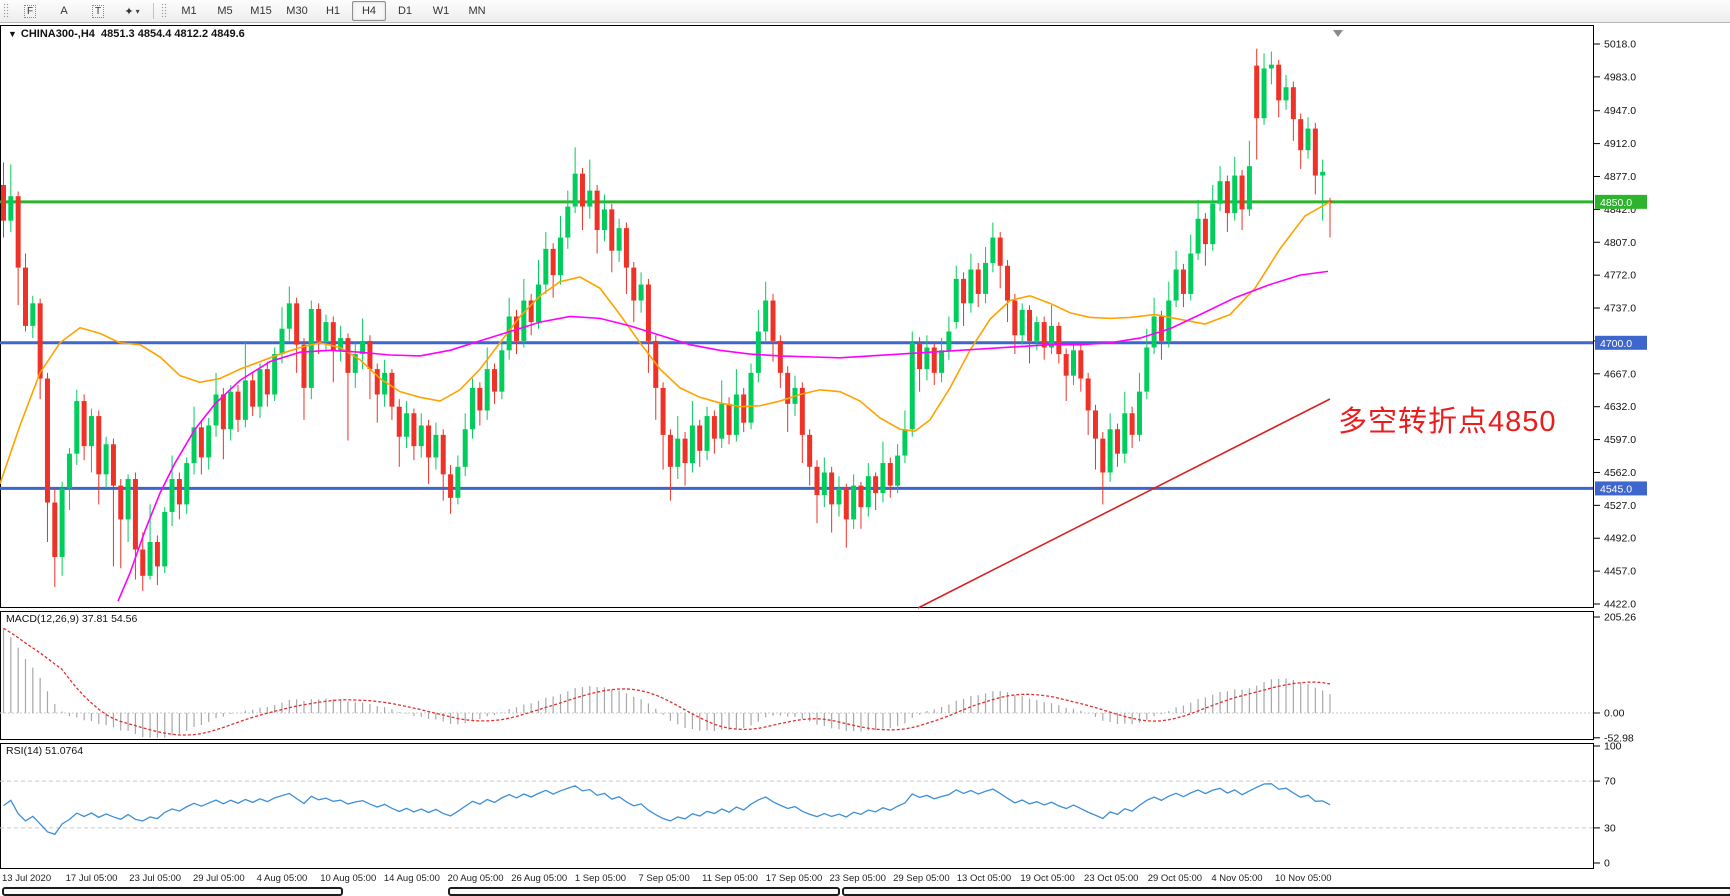 The width and height of the screenshot is (1730, 896). Describe the element at coordinates (12, 34) in the screenshot. I see `symbol-dropdown-caret-icon: ▼` at that location.